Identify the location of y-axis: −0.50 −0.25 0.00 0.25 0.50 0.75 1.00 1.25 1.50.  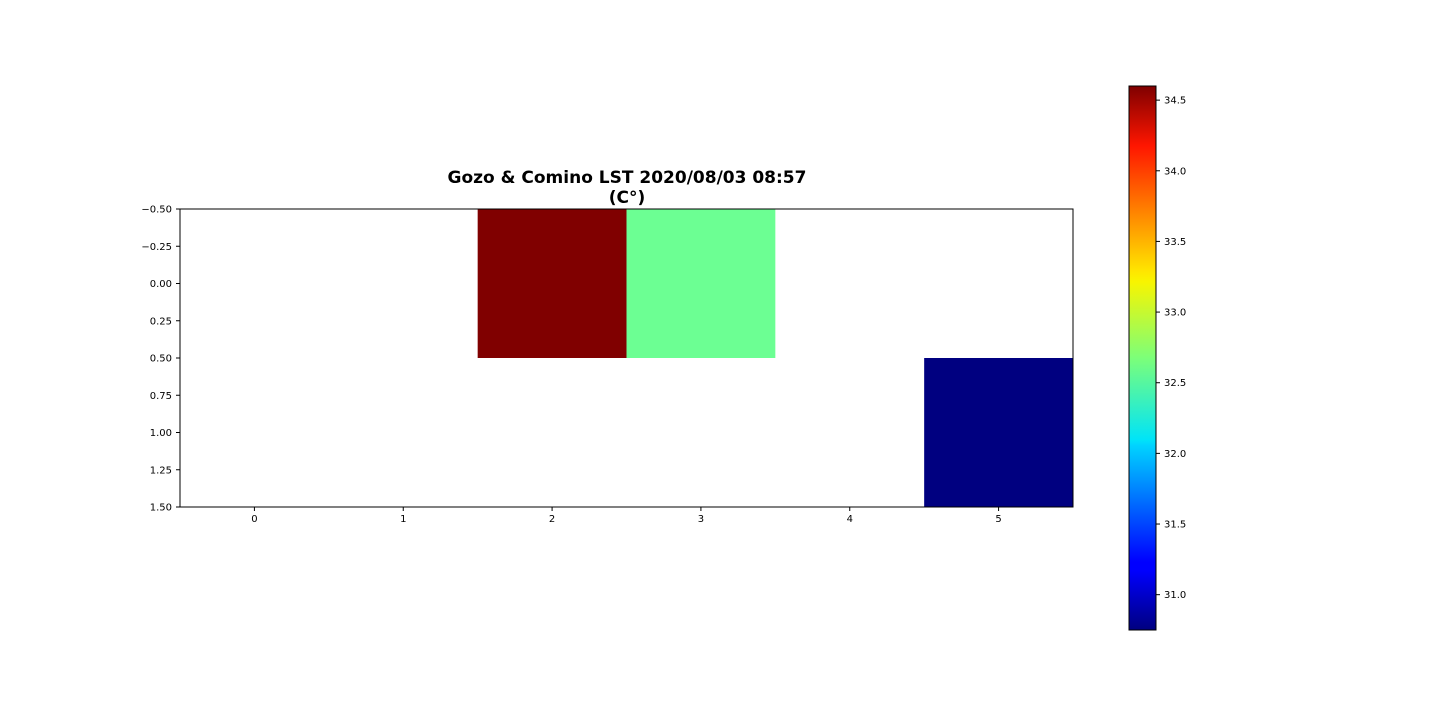
(160, 359).